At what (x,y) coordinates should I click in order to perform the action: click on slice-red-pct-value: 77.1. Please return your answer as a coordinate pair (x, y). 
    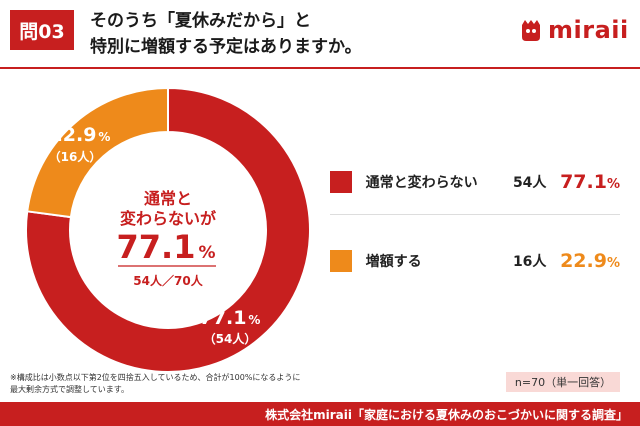
    Looking at the image, I should click on (223, 318).